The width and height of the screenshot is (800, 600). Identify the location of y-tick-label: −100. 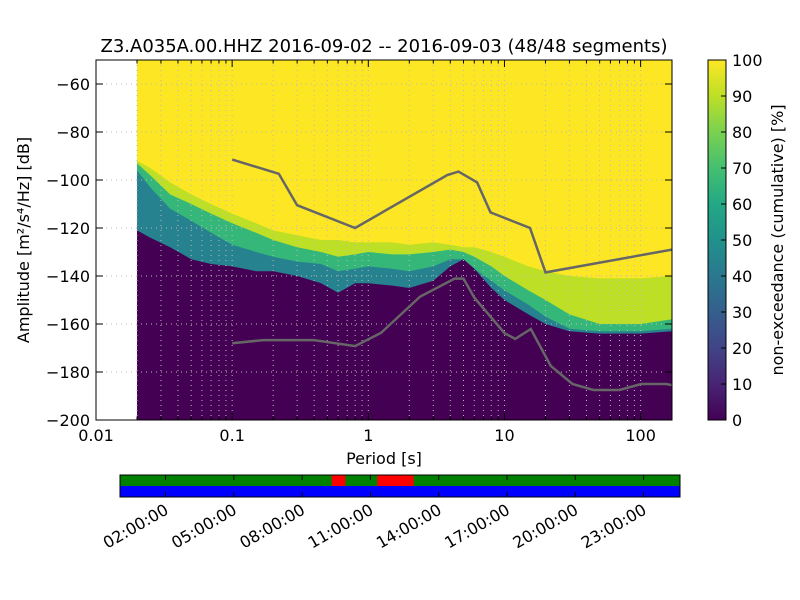
(68, 180).